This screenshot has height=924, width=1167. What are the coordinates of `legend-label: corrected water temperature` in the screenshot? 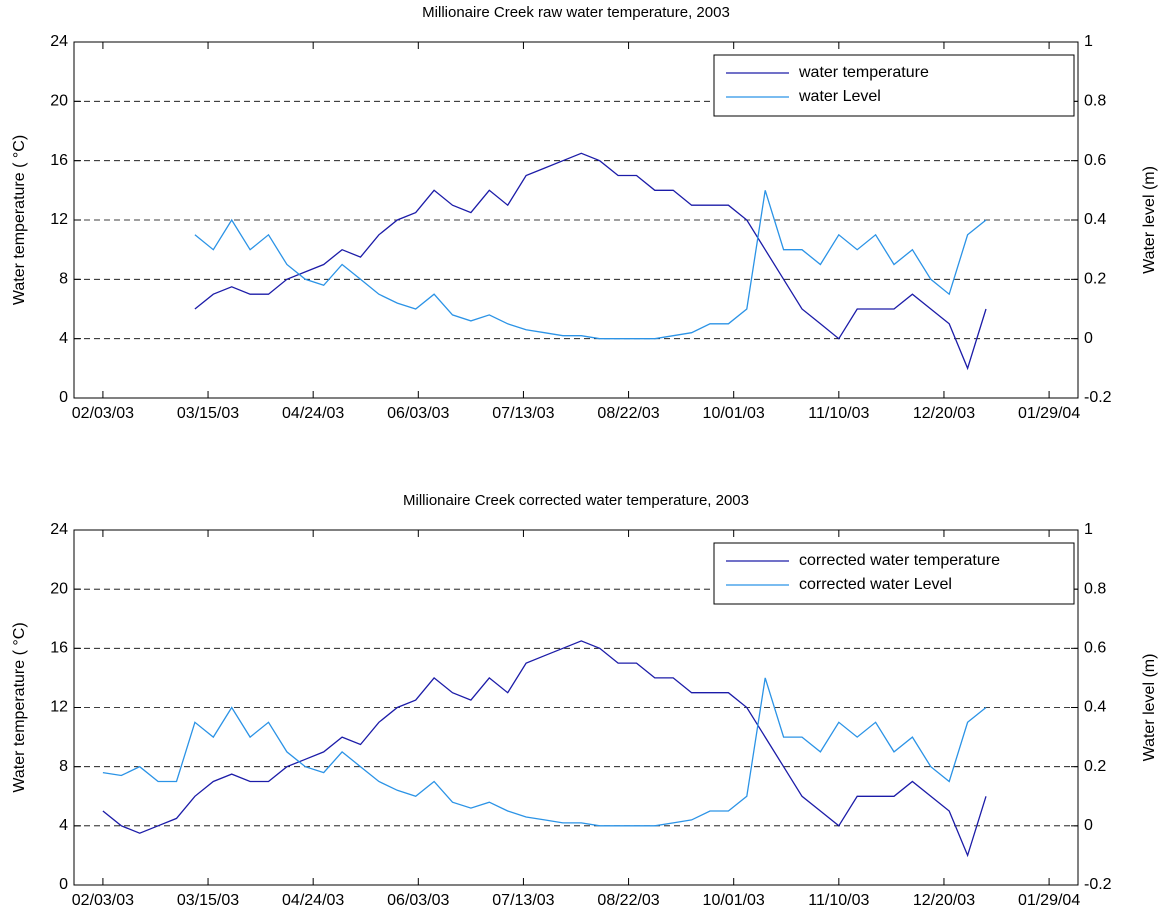 It's located at (899, 560).